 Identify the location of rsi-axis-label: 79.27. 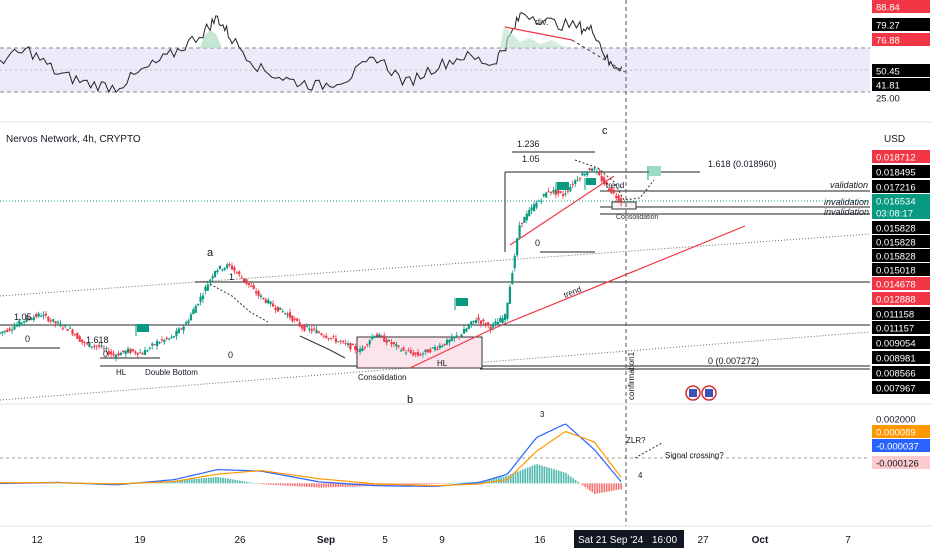
(888, 26).